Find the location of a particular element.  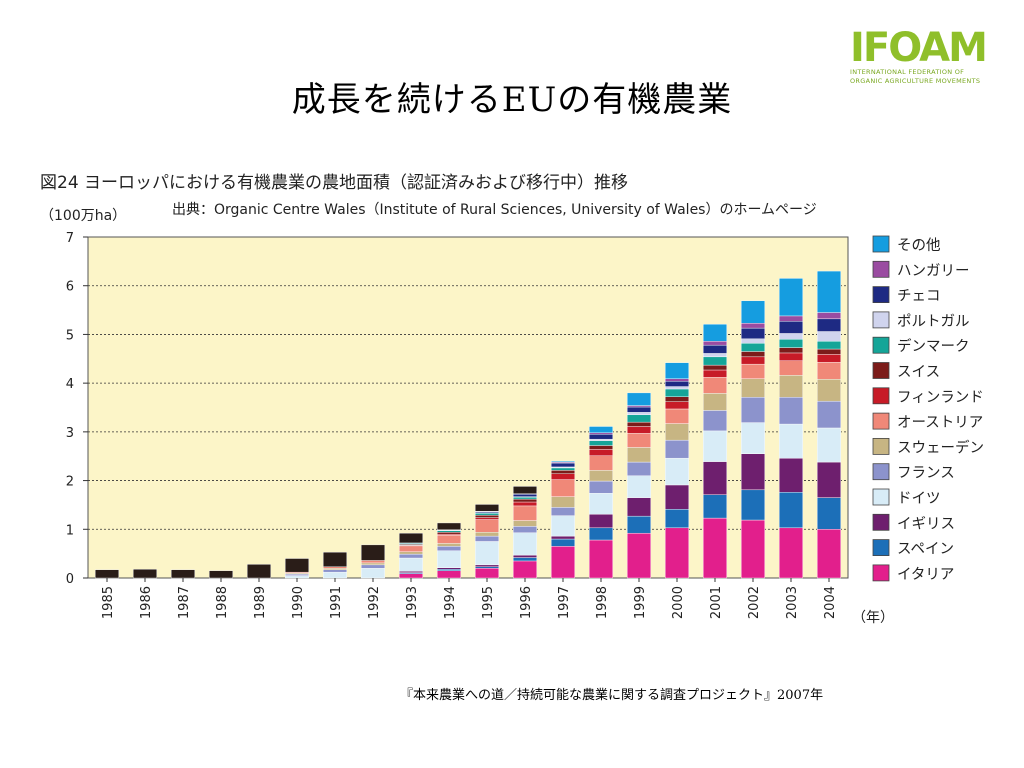

logo-line-2: ORGANIC AGRICULTURE MOVEMENTS is located at coordinates (915, 81).